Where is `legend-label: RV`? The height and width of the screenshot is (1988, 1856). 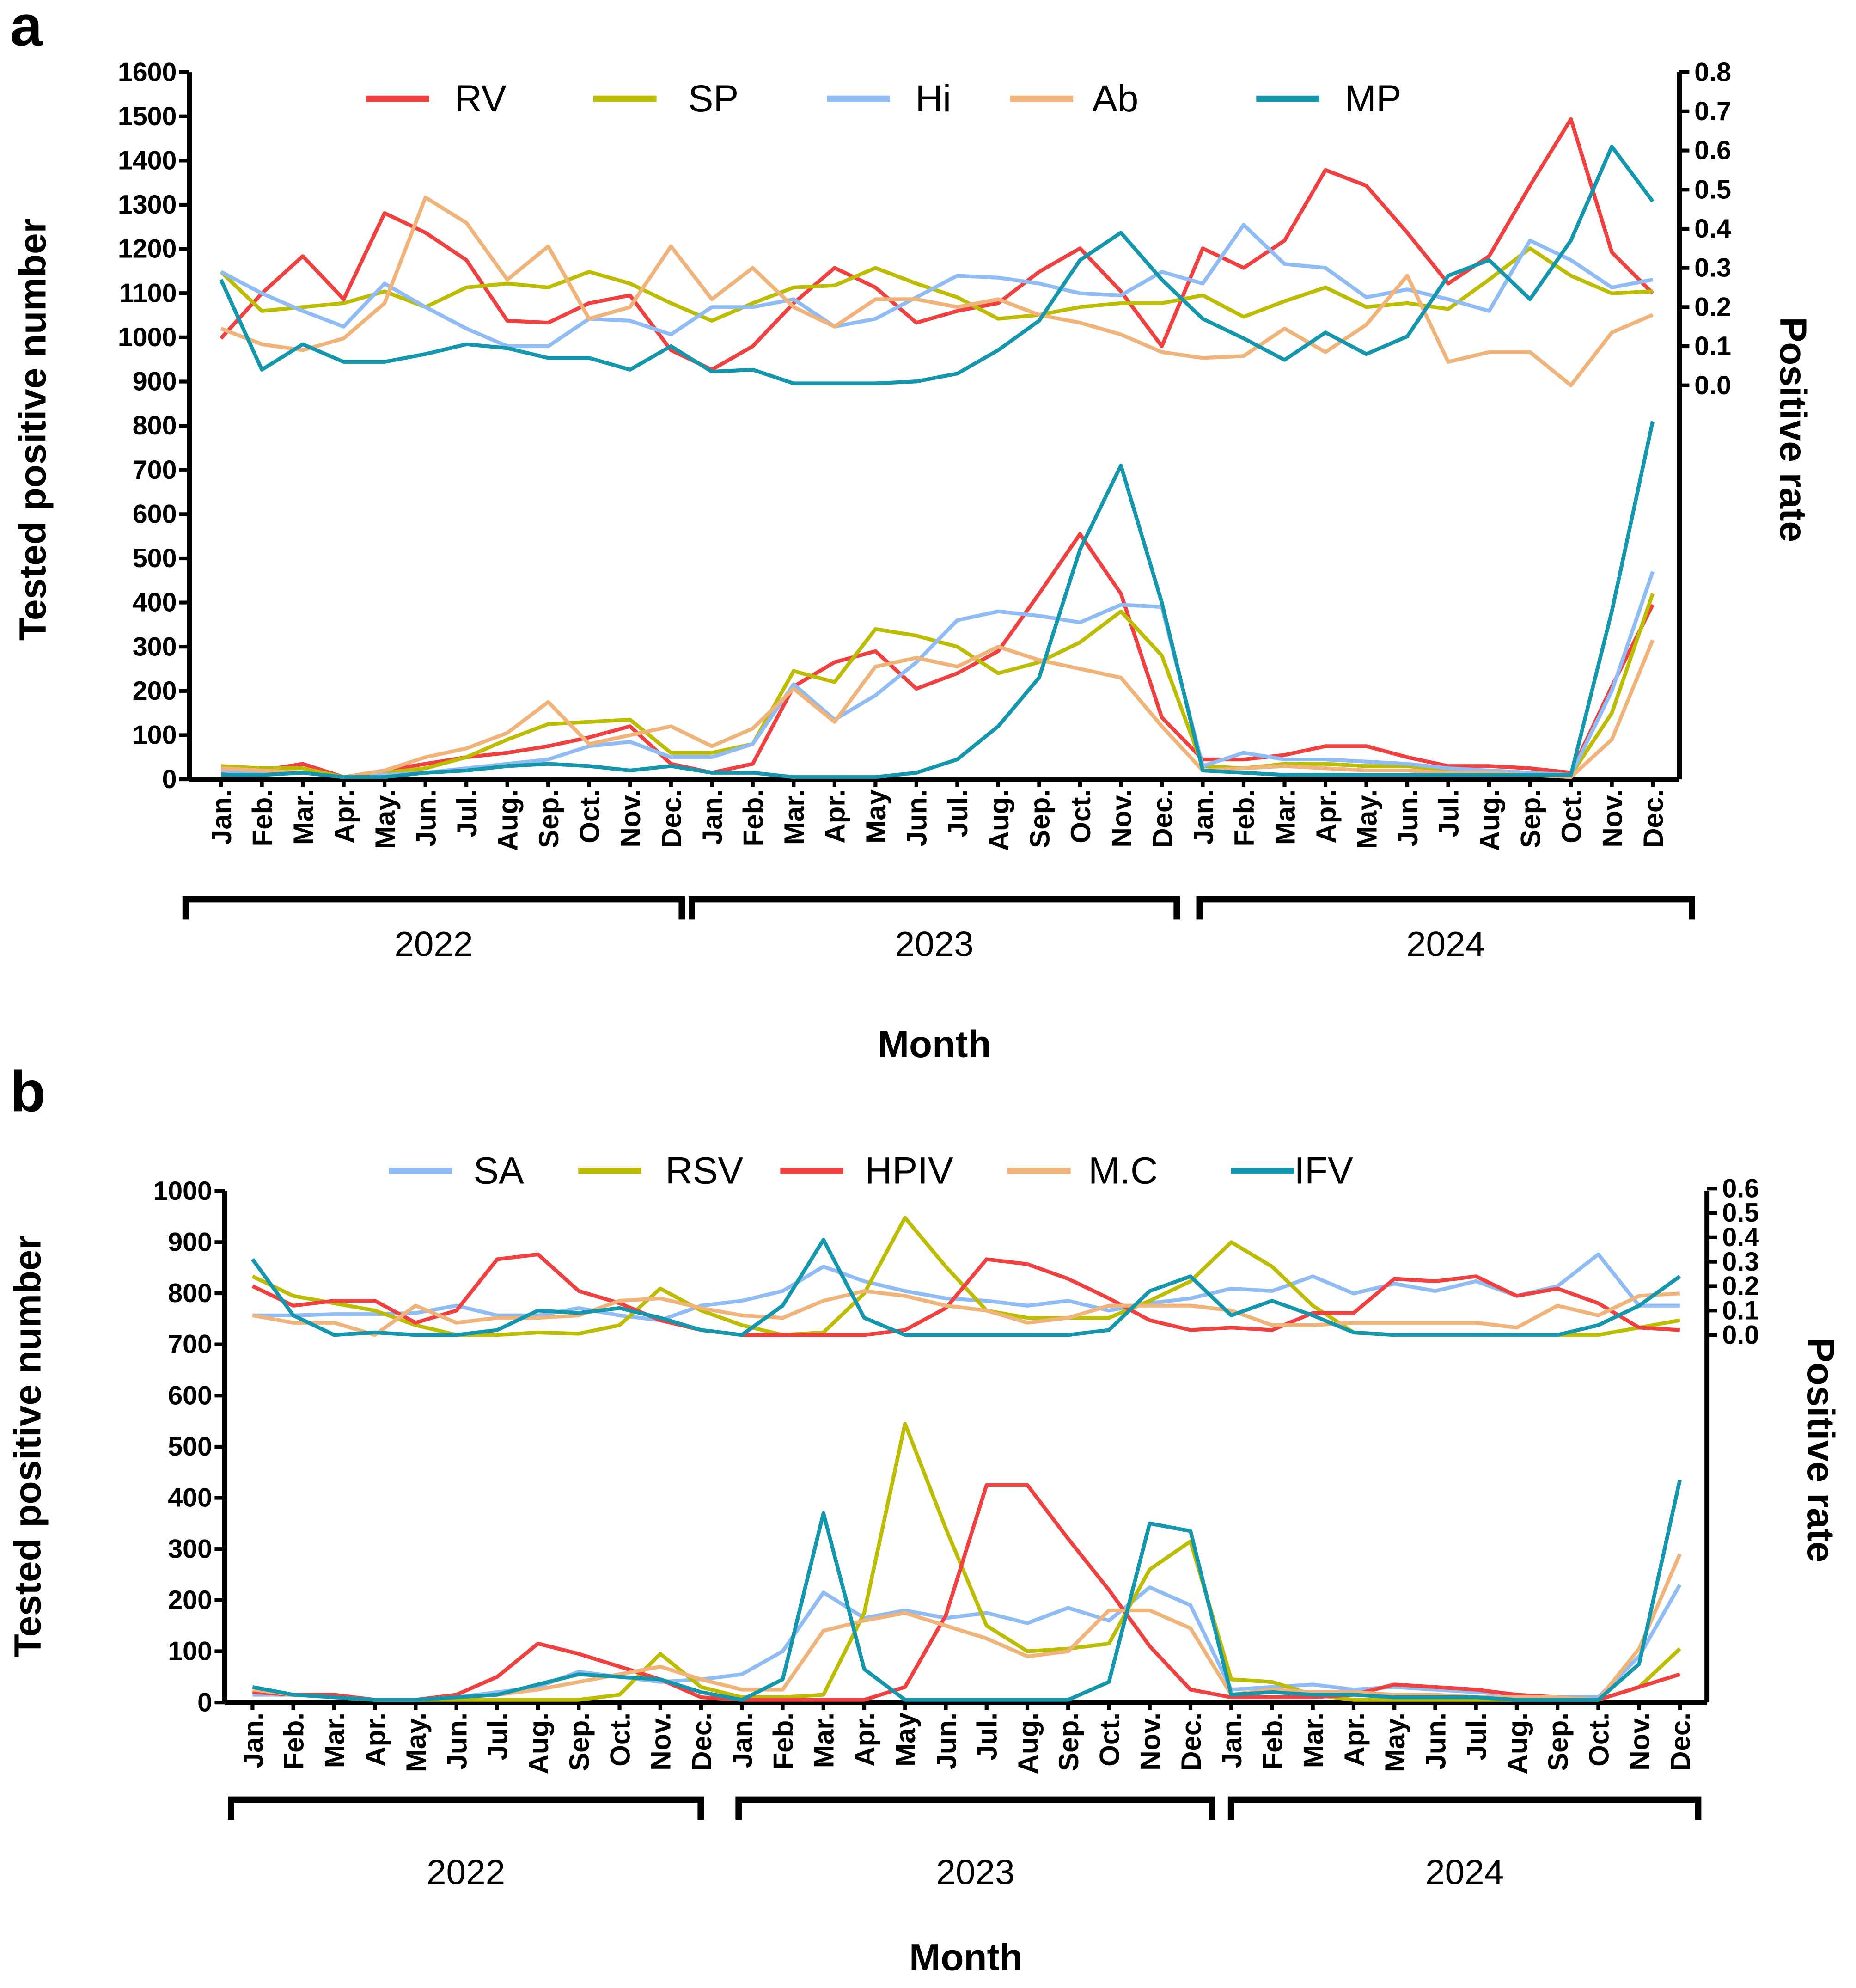 legend-label: RV is located at coordinates (481, 99).